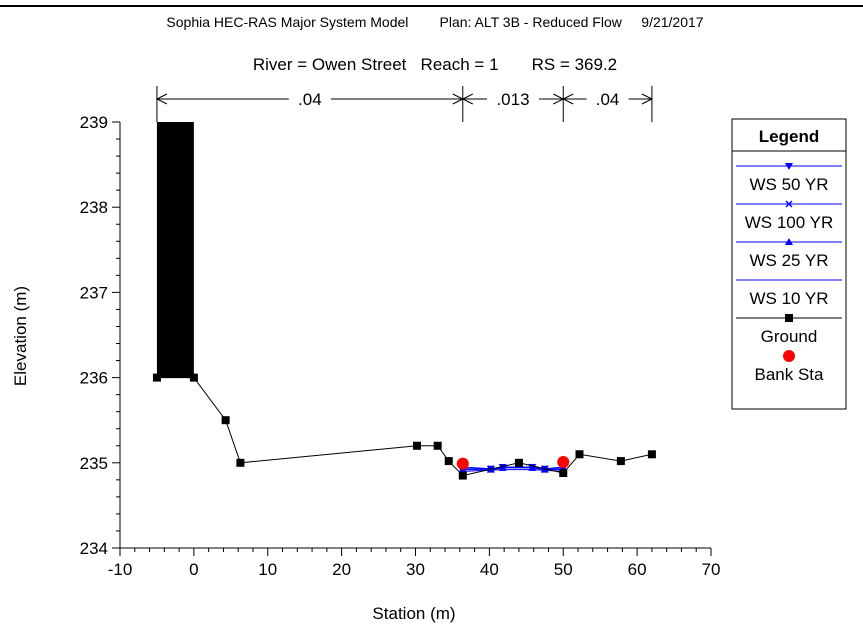 This screenshot has width=863, height=631. What do you see at coordinates (94, 548) in the screenshot?
I see `y-tick-label: 234` at bounding box center [94, 548].